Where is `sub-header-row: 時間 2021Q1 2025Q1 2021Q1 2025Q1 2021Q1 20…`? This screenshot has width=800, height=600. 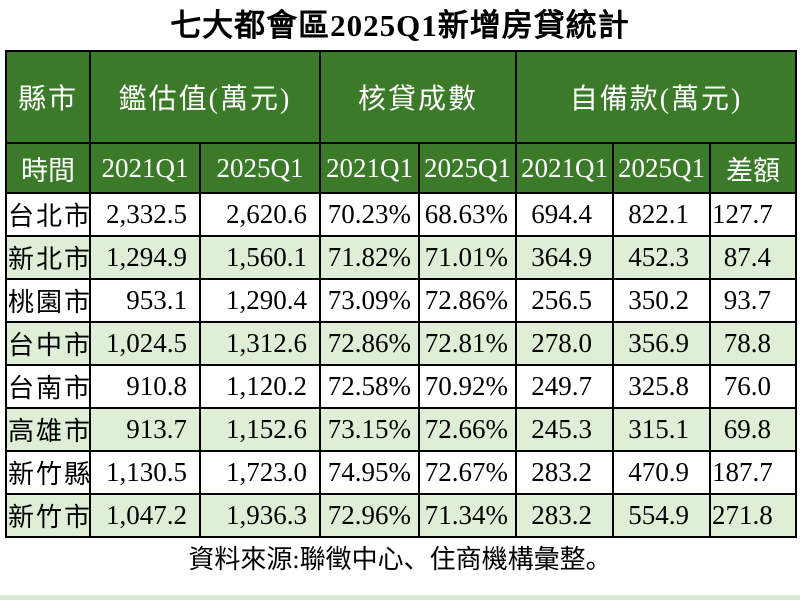
sub-header-row: 時間 2021Q1 2025Q1 2021Q1 2025Q1 2021Q1 20… is located at coordinates (401, 168).